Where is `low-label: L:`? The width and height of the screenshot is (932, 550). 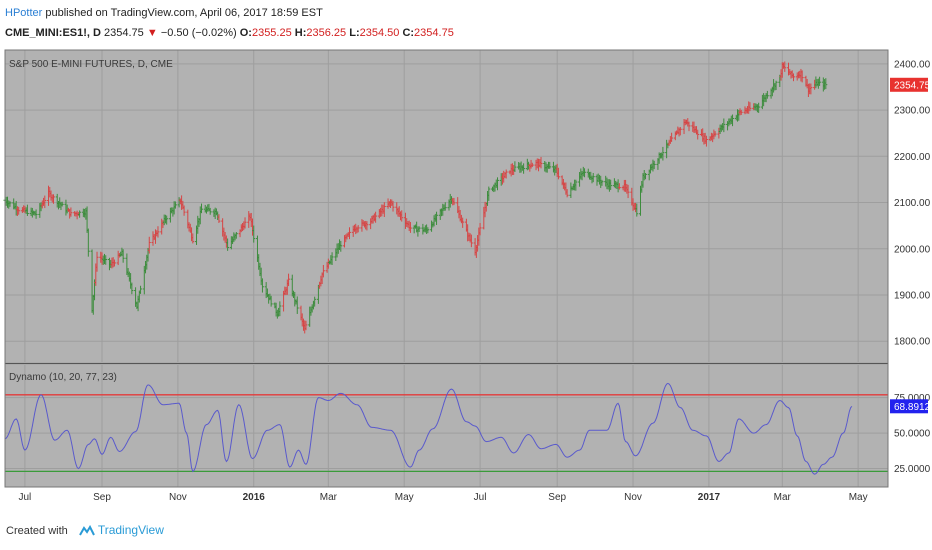 low-label: L: is located at coordinates (354, 33).